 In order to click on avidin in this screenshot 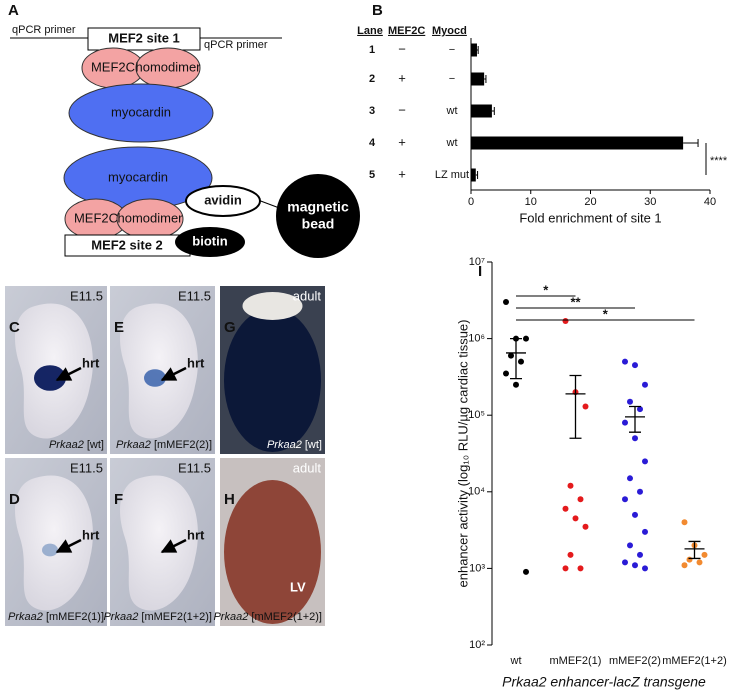, I will do `click(223, 201)`.